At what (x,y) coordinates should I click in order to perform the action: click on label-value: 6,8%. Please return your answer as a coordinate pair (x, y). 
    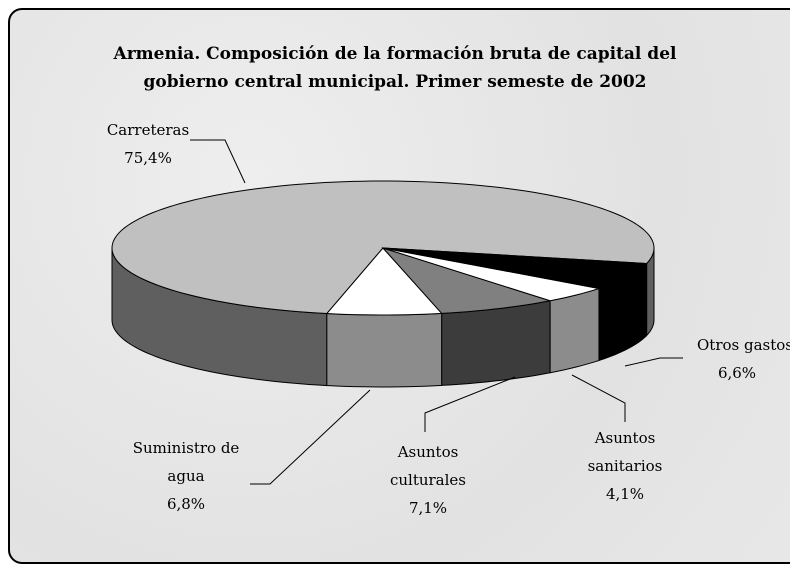
    Looking at the image, I should click on (186, 504).